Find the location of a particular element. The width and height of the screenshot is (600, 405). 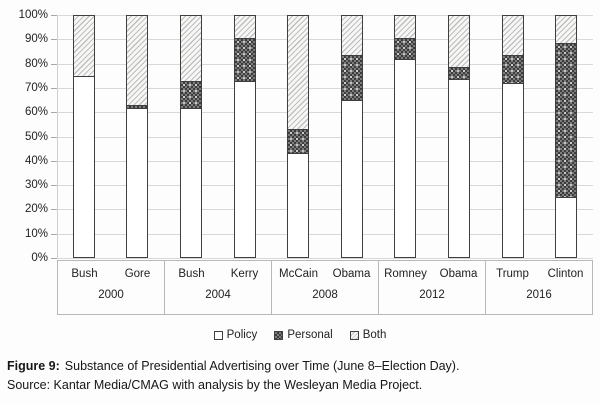

ytick-label: 70% is located at coordinates (36, 87).